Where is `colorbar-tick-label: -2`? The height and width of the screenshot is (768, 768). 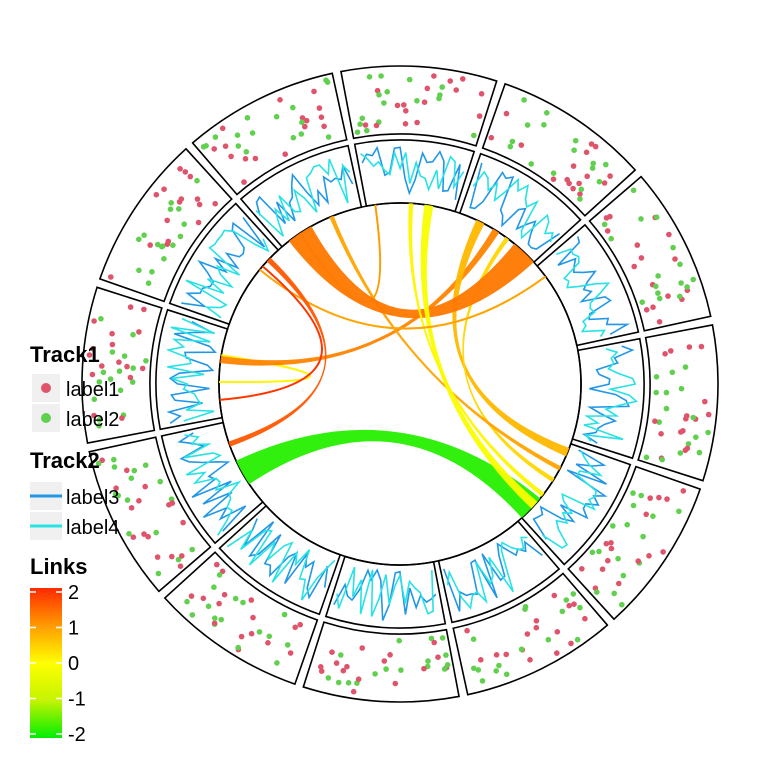
colorbar-tick-label: -2 is located at coordinates (77, 735).